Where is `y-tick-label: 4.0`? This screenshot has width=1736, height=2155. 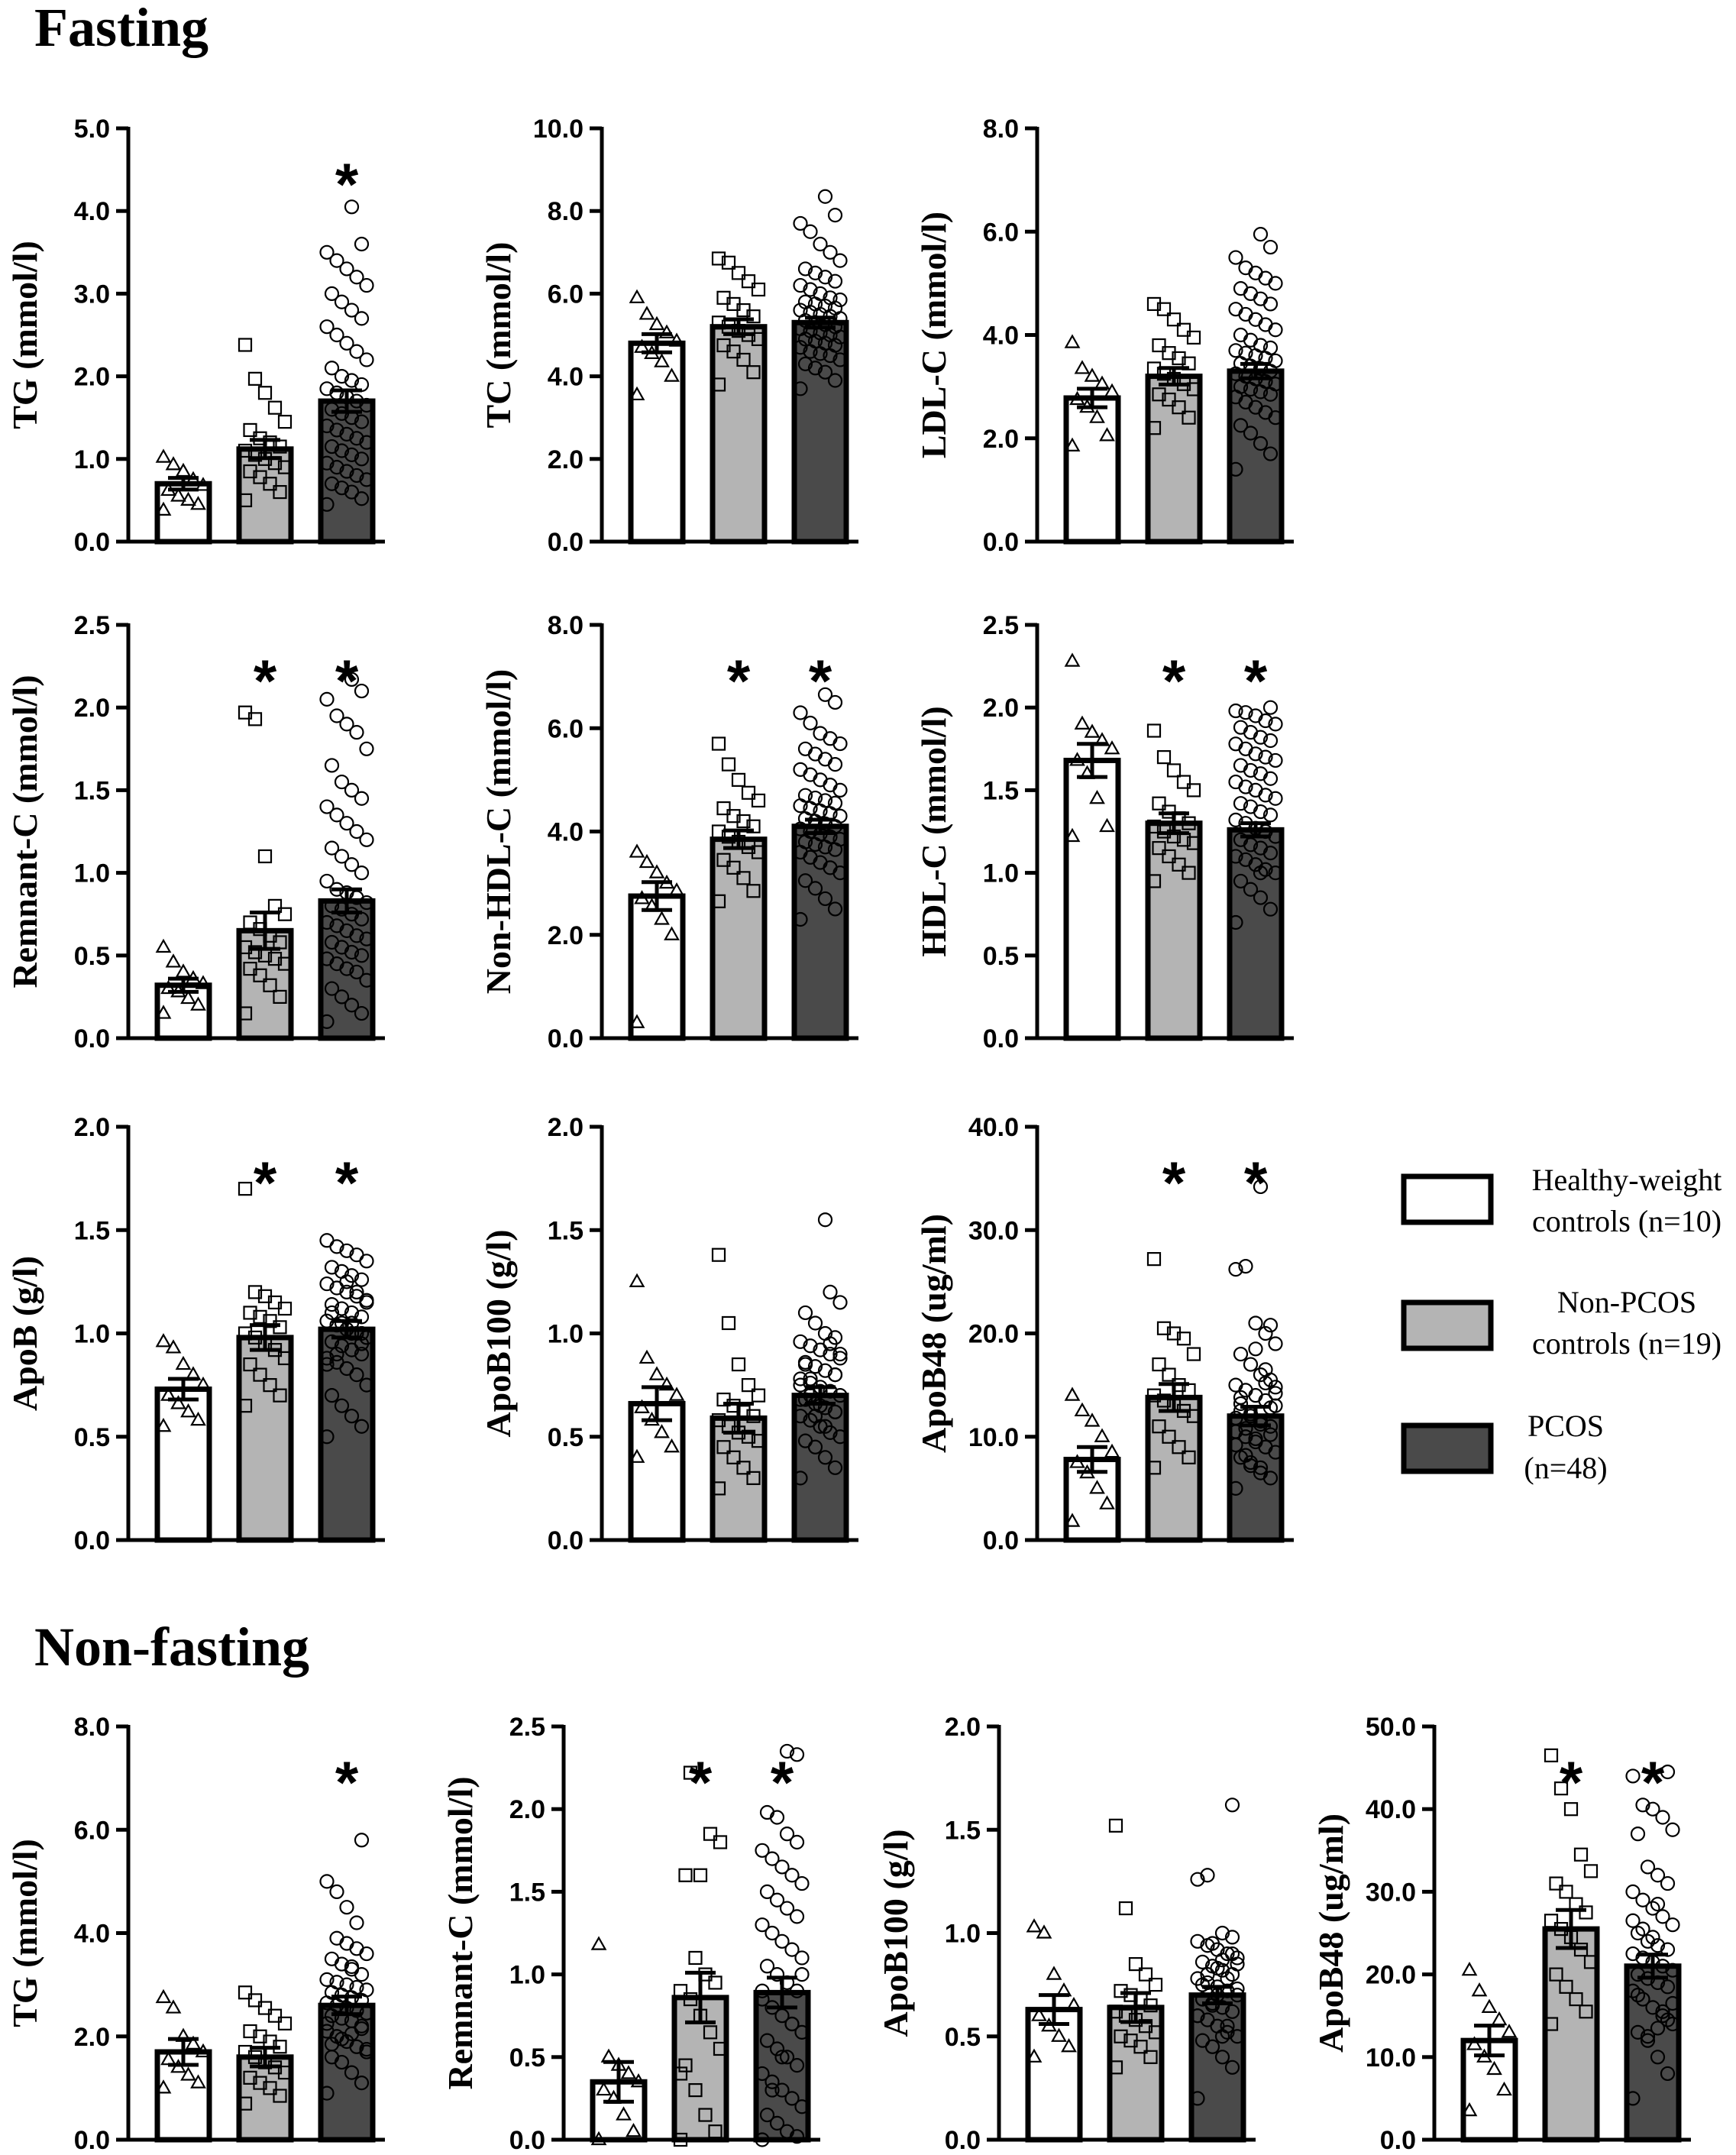 y-tick-label: 4.0 is located at coordinates (566, 832).